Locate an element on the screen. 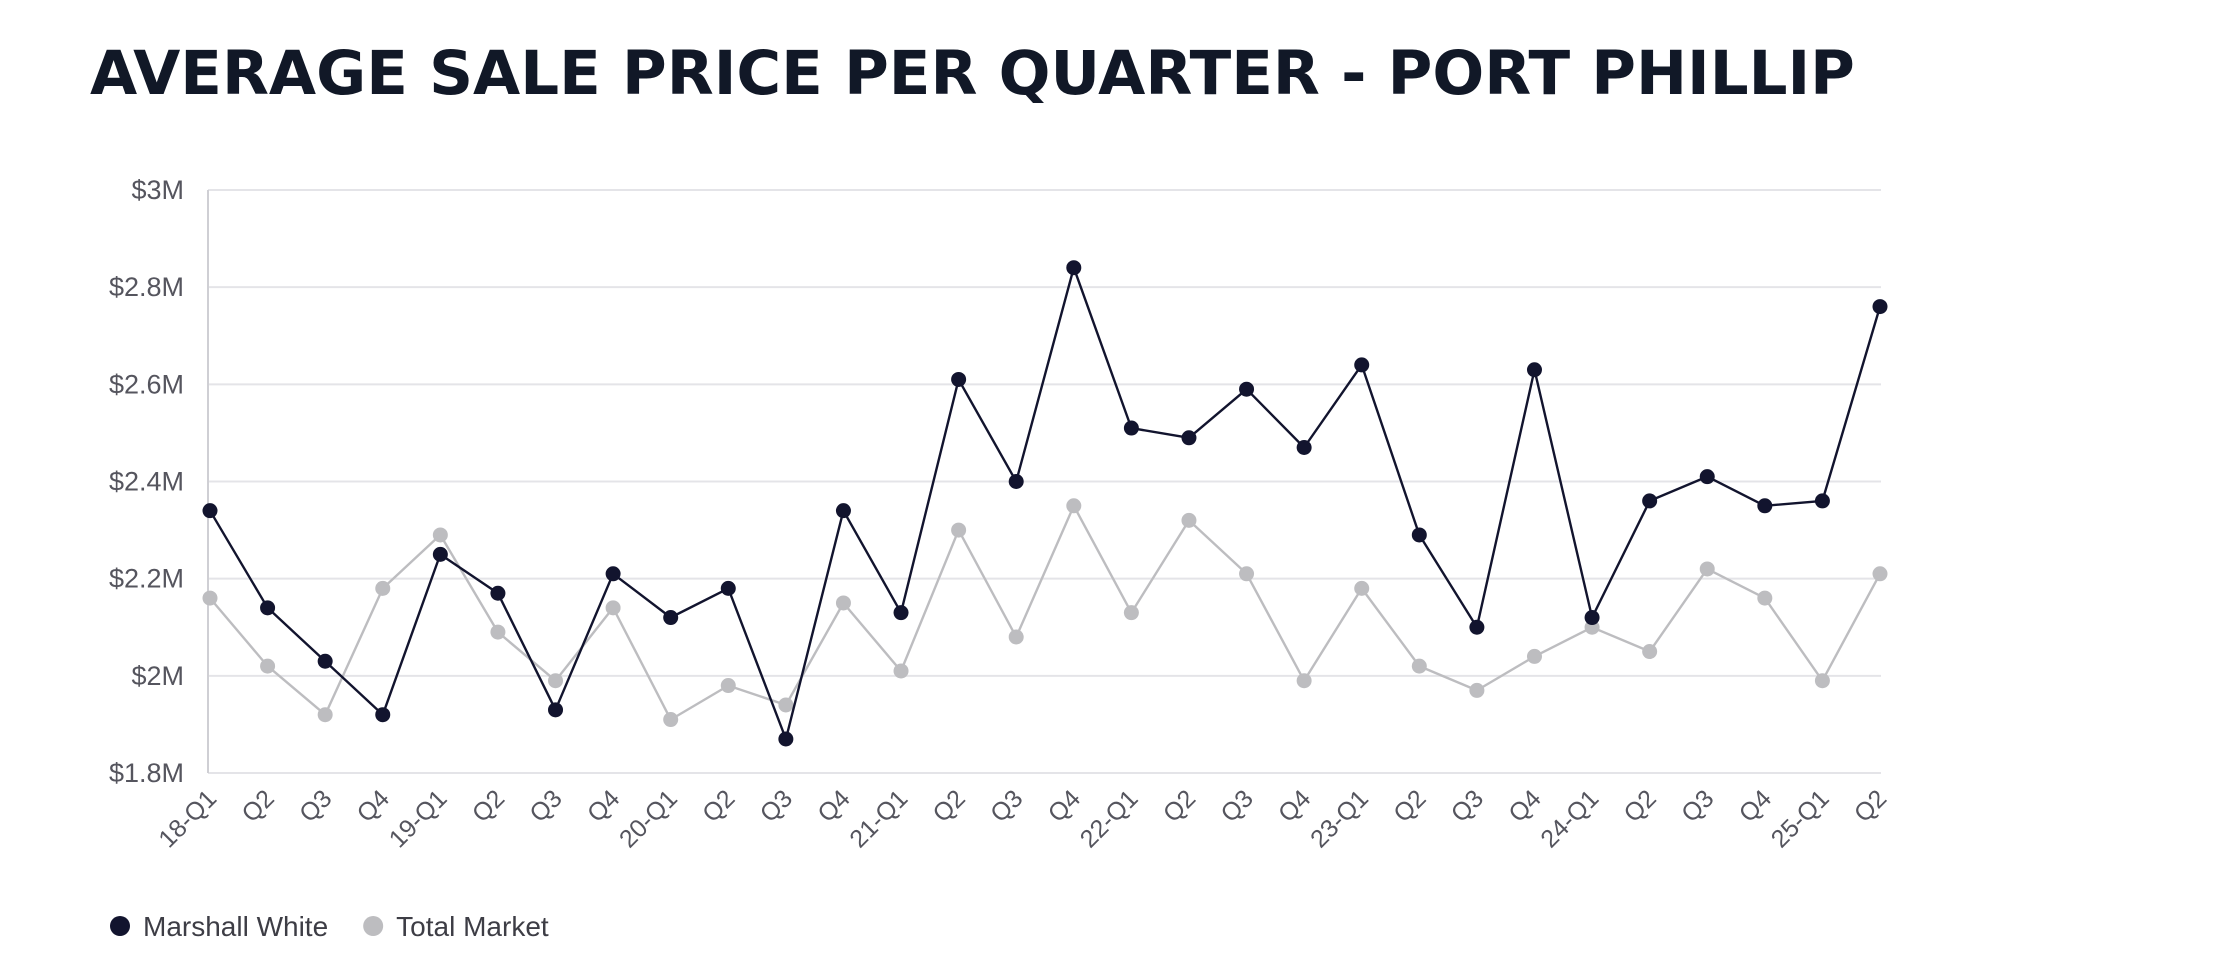  legend-label: Total Market is located at coordinates (472, 926).